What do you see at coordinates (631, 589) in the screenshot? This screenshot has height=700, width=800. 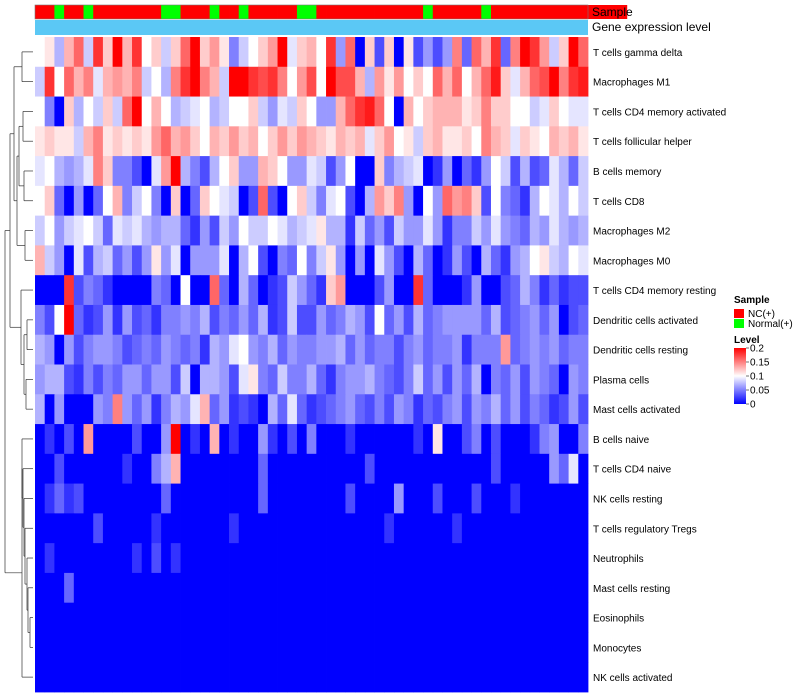 I see `row-label: Mast cells resting` at bounding box center [631, 589].